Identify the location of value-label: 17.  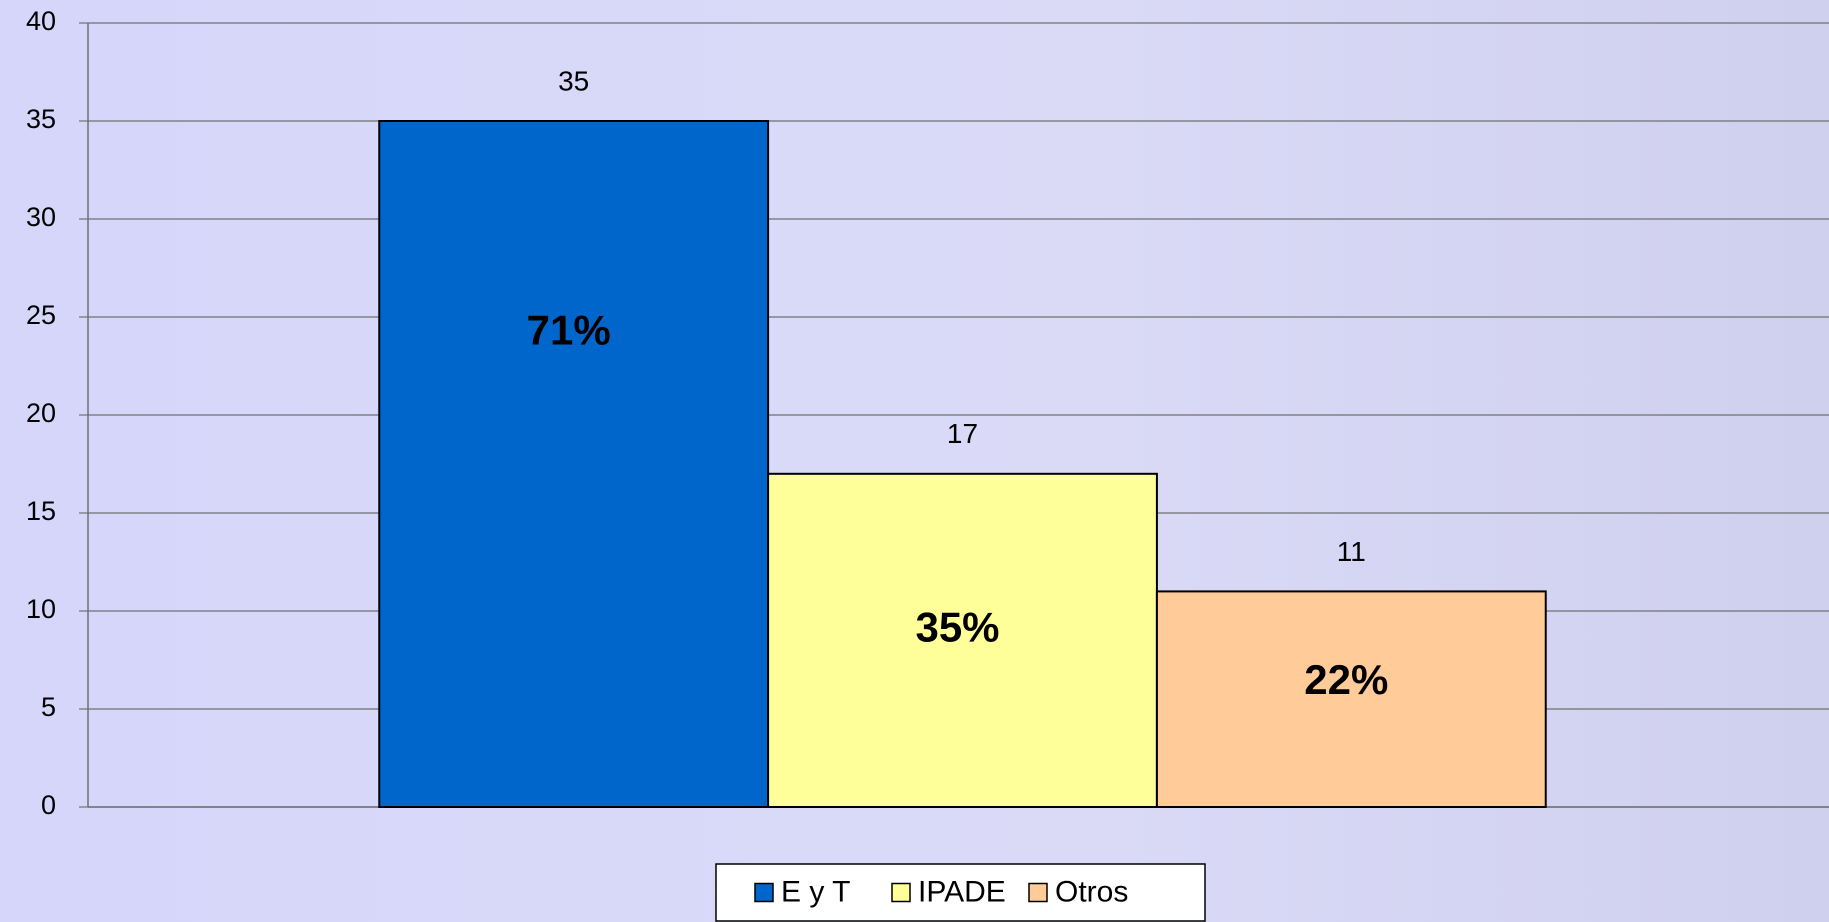
(962, 433).